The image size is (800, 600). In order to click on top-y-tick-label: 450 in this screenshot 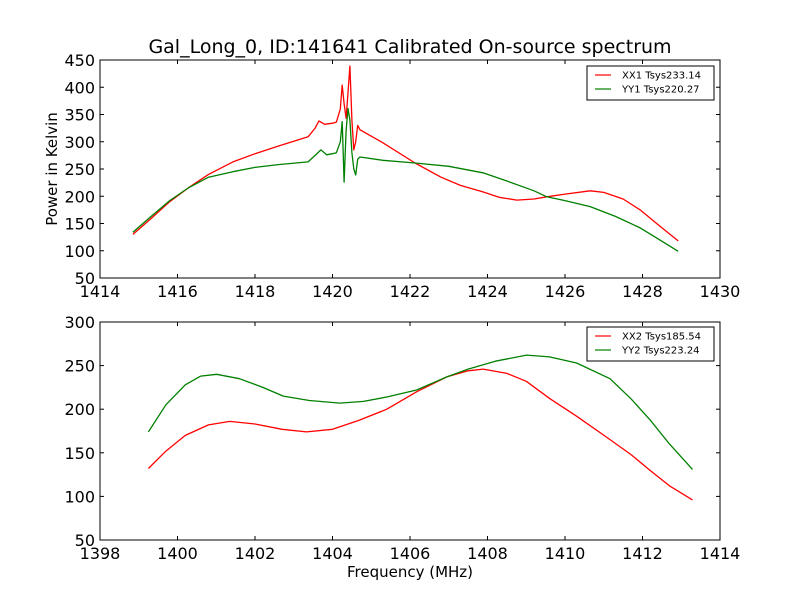, I will do `click(79, 60)`.